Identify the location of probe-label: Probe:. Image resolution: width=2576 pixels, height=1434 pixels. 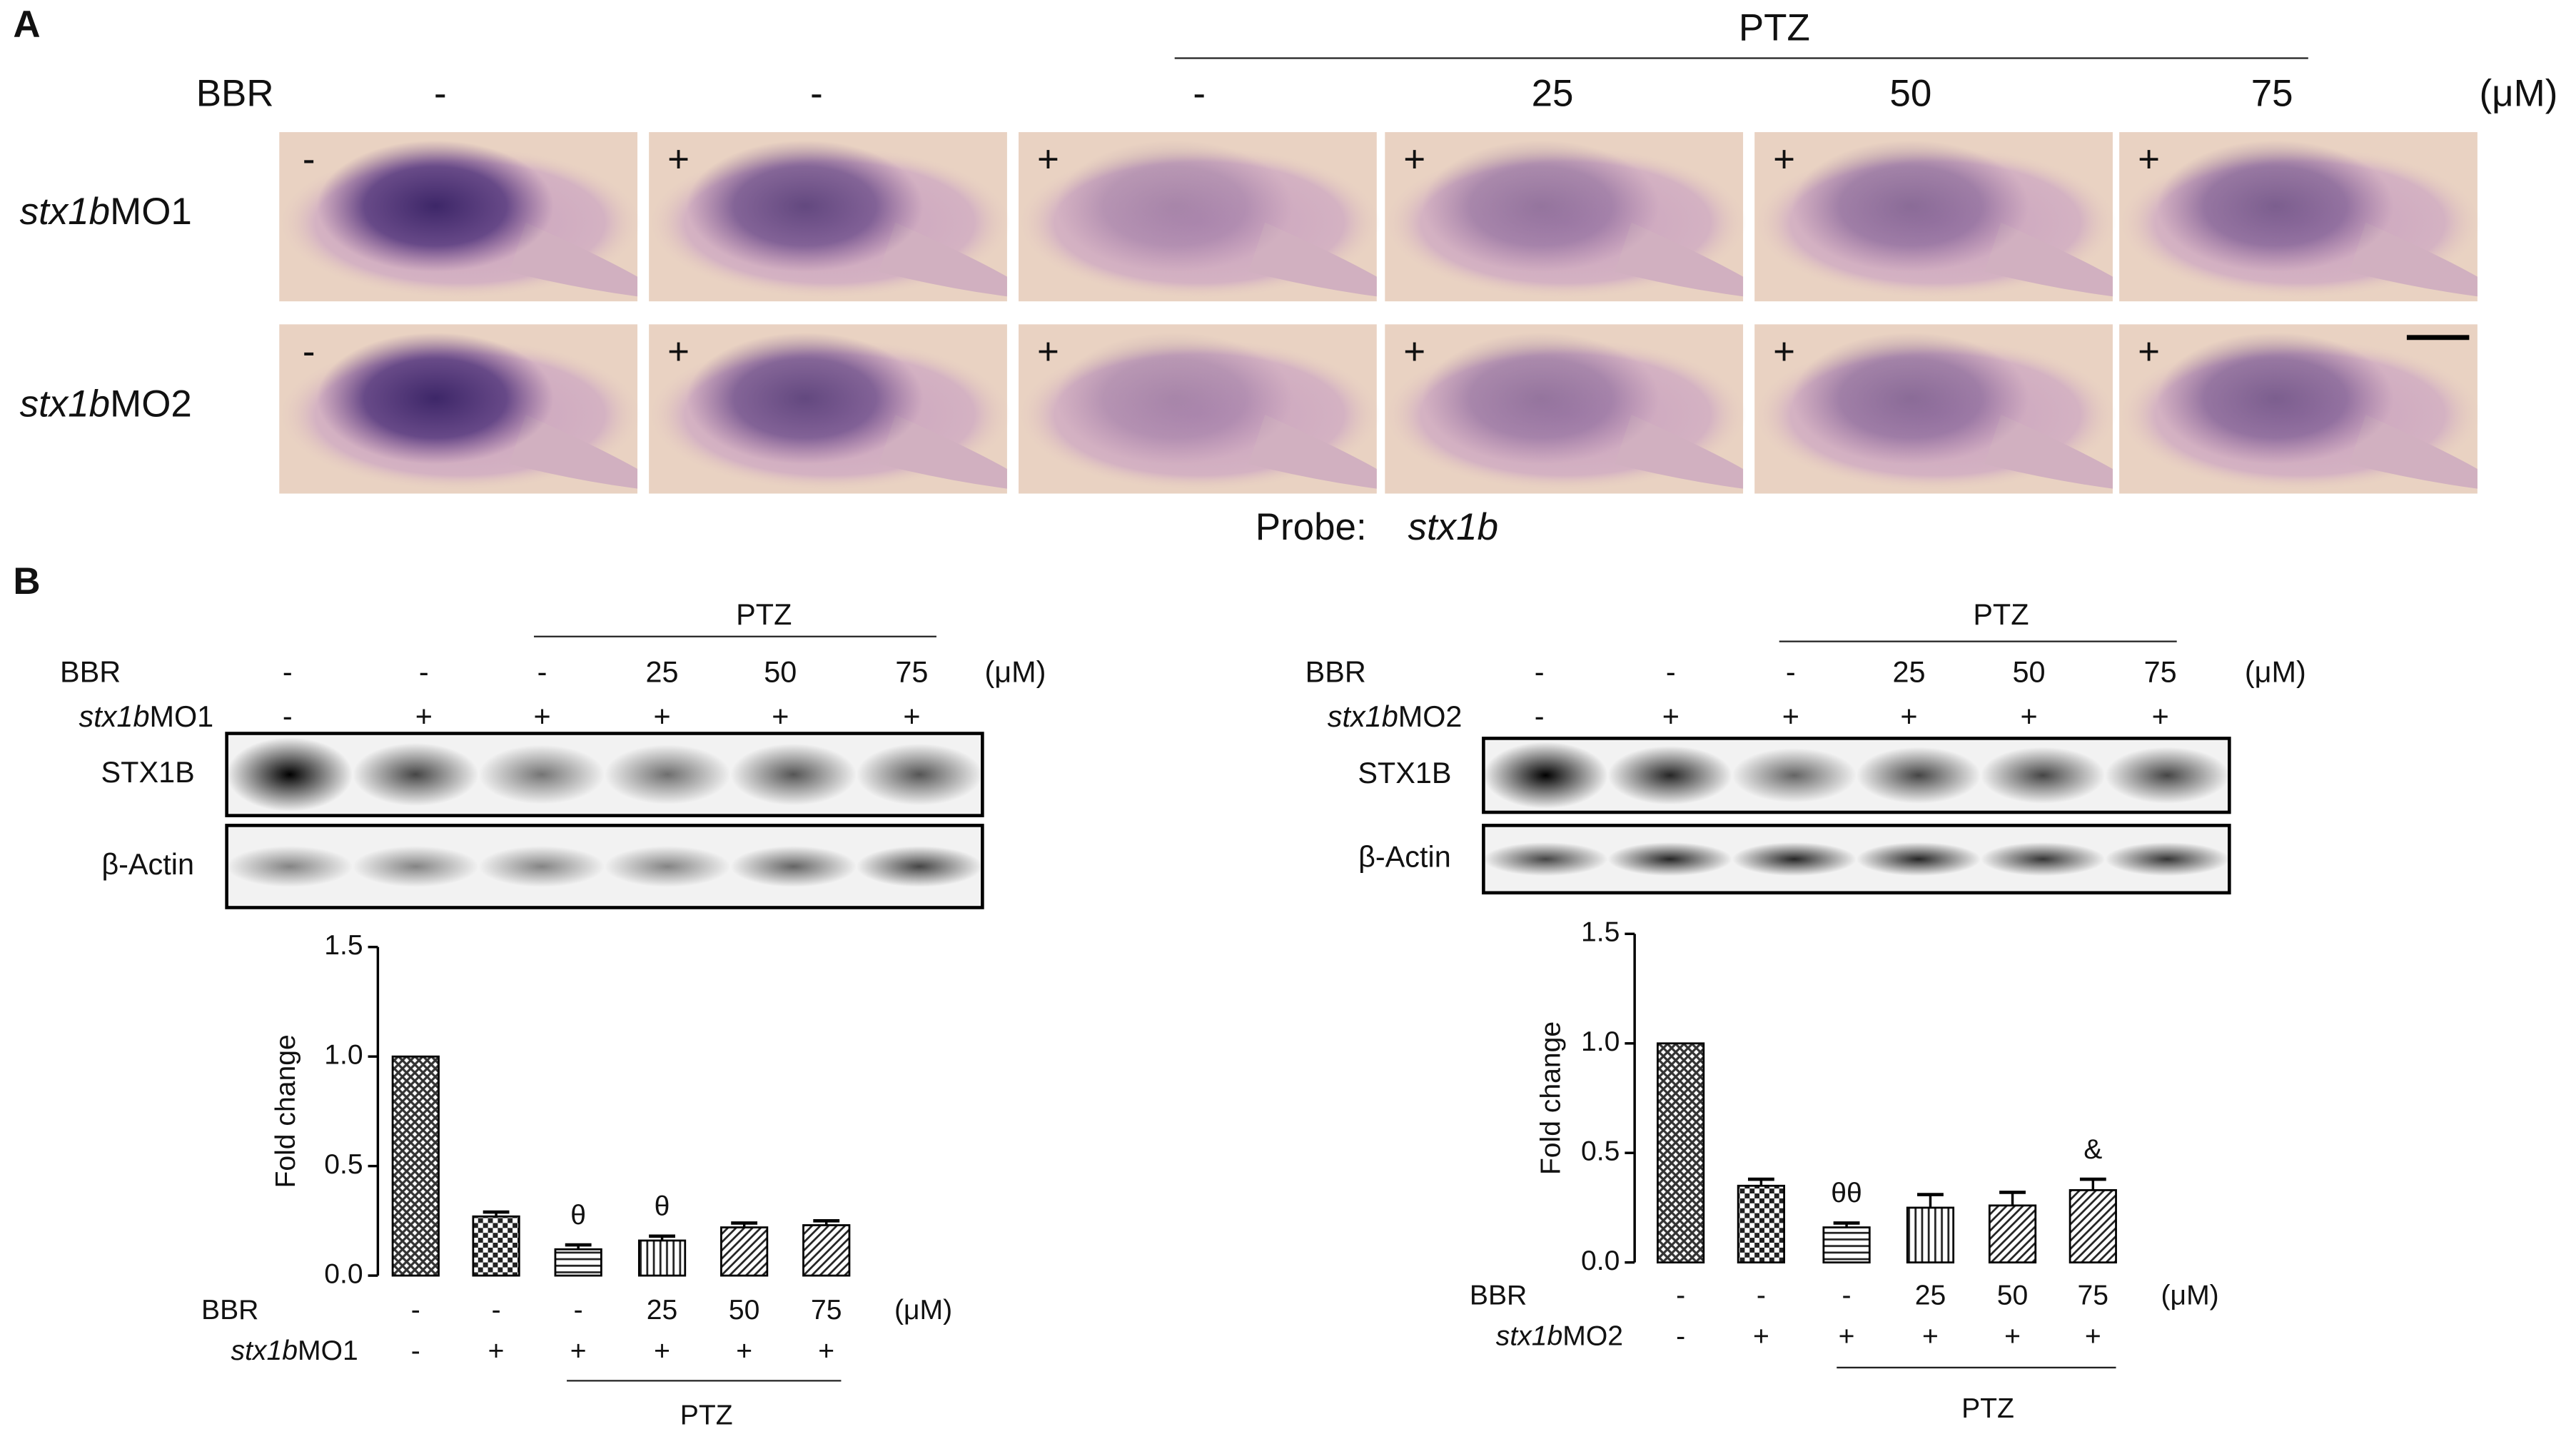
(1311, 527).